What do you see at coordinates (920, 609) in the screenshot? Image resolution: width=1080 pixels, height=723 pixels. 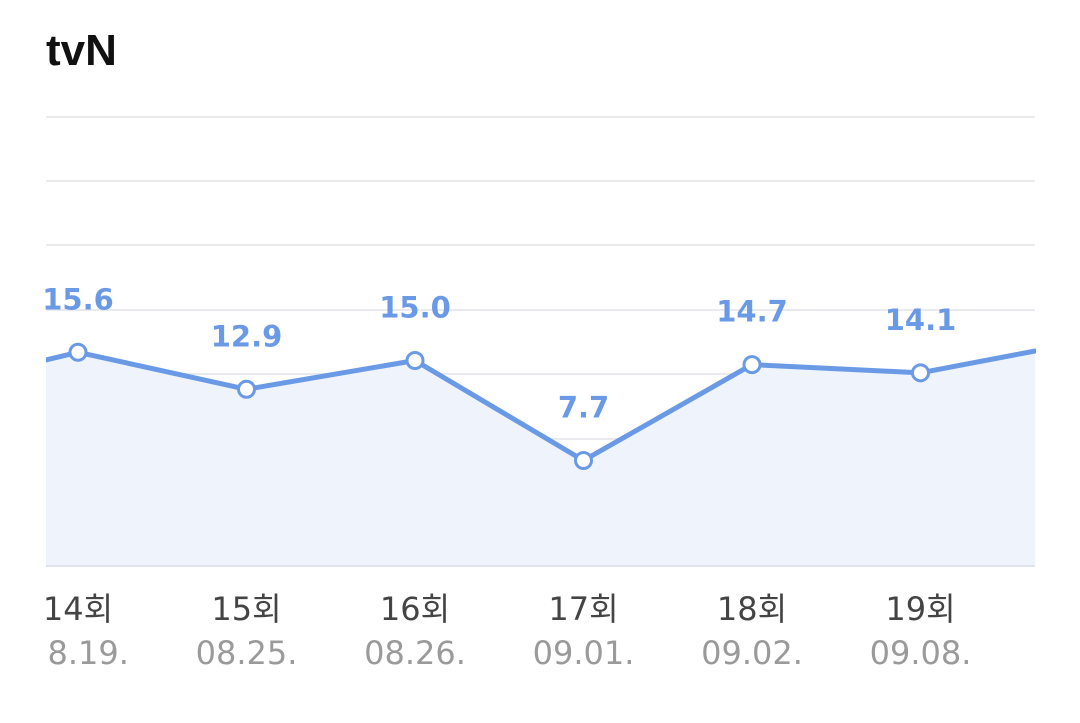 I see `episode-label: 19회` at bounding box center [920, 609].